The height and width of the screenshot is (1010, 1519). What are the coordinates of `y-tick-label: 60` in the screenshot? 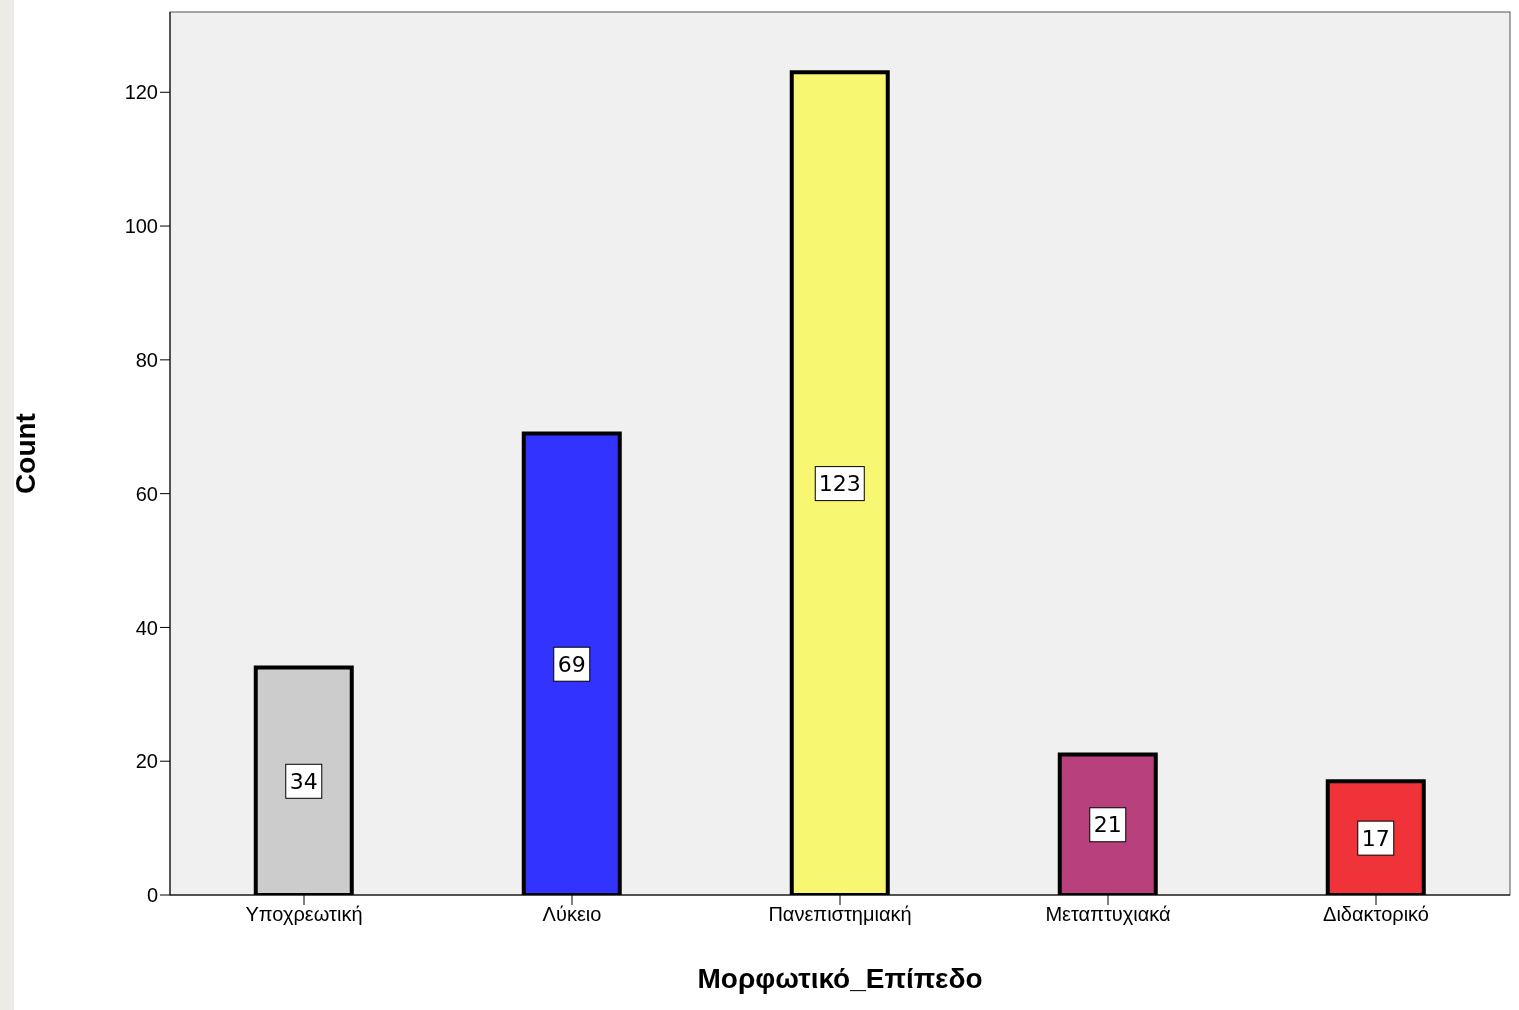 It's located at (146, 493).